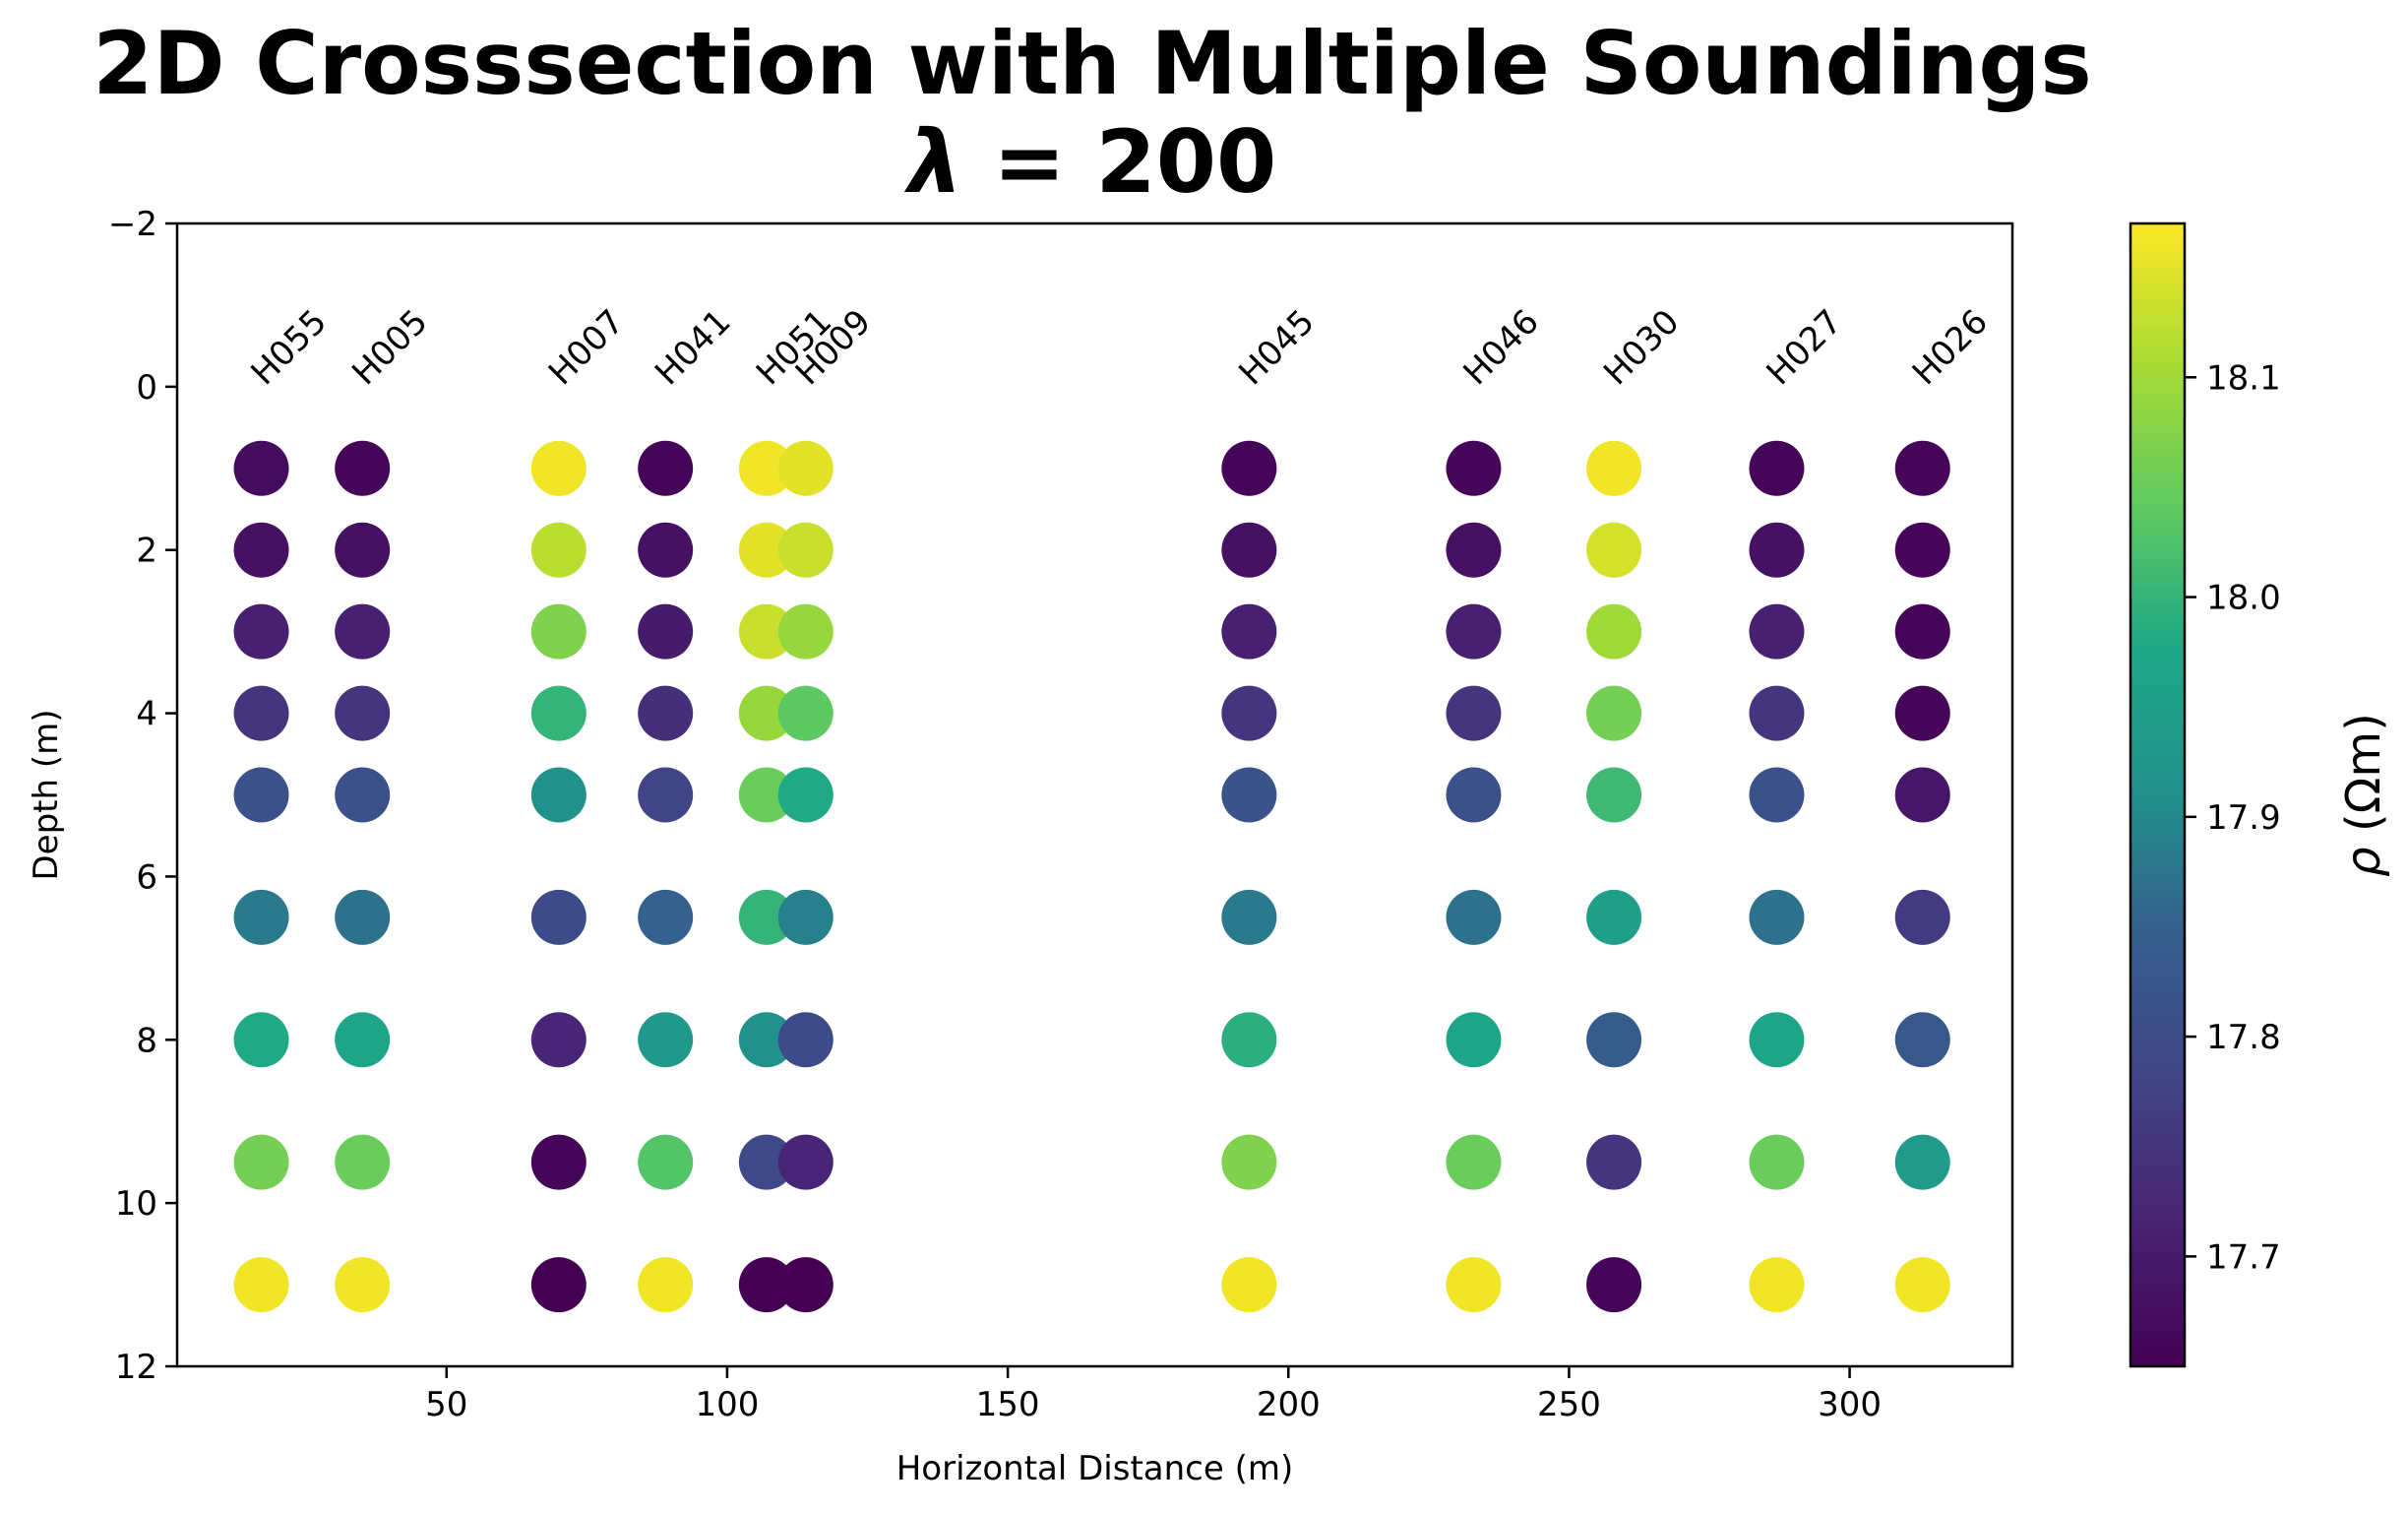  I want to click on colorbar-tick-label: 17.9, so click(2243, 818).